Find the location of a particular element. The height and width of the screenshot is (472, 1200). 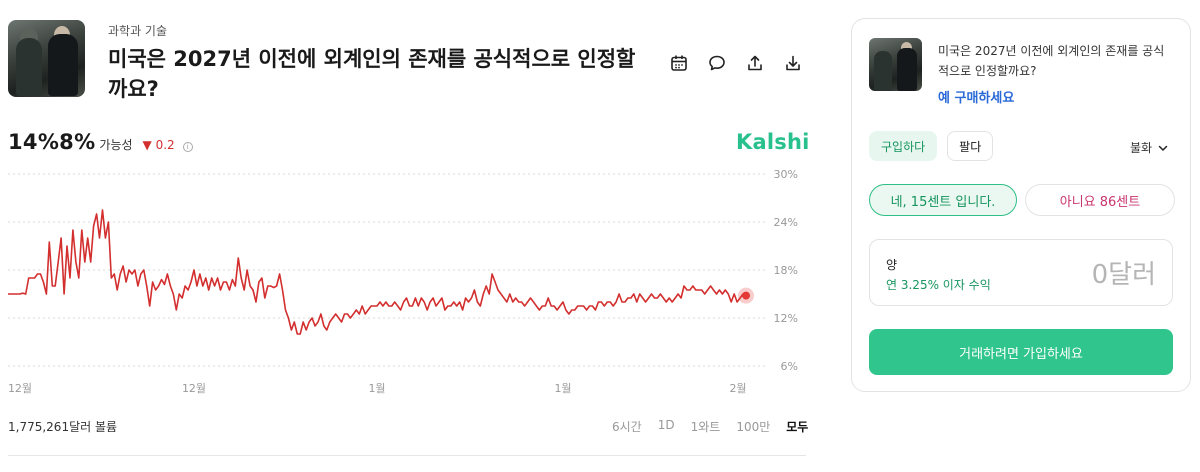

volume-label: 1,775,261달러 볼륨 is located at coordinates (63, 427).